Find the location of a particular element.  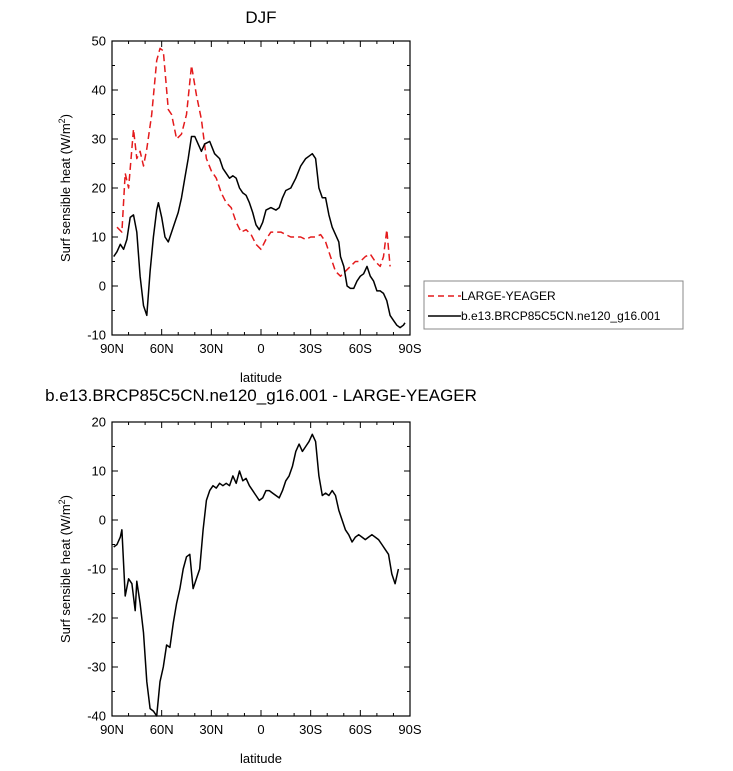

legend-box is located at coordinates (553, 305).